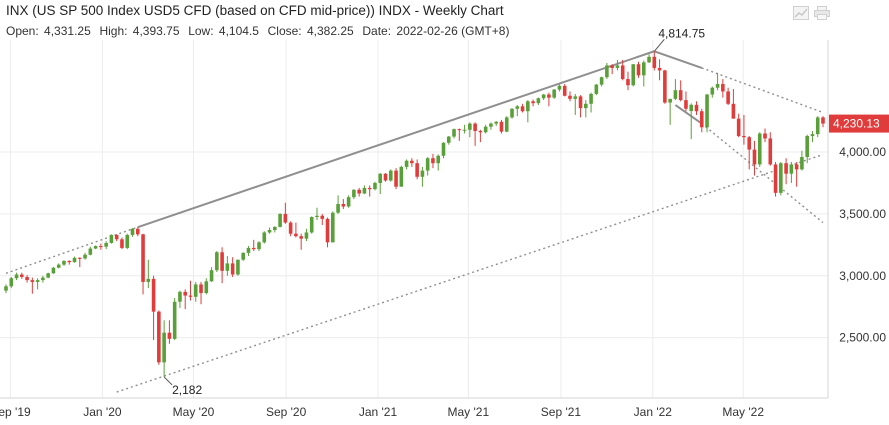 The width and height of the screenshot is (889, 425). What do you see at coordinates (743, 412) in the screenshot?
I see `x-tick-label: May '22` at bounding box center [743, 412].